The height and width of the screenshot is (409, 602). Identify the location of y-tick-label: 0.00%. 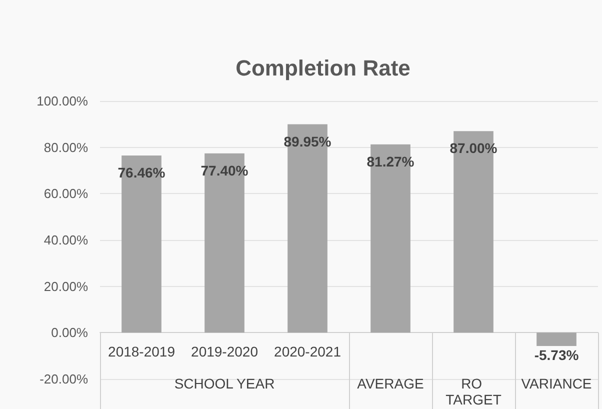
(69, 332).